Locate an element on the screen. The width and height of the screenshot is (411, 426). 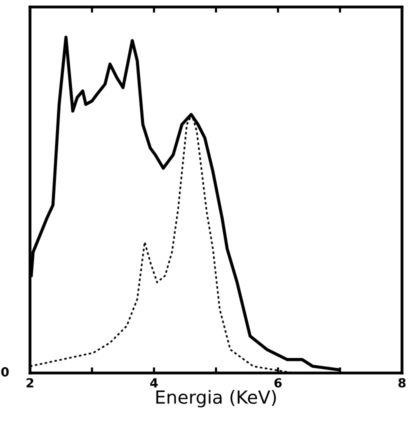
x-tick-label: 2 is located at coordinates (30, 383).